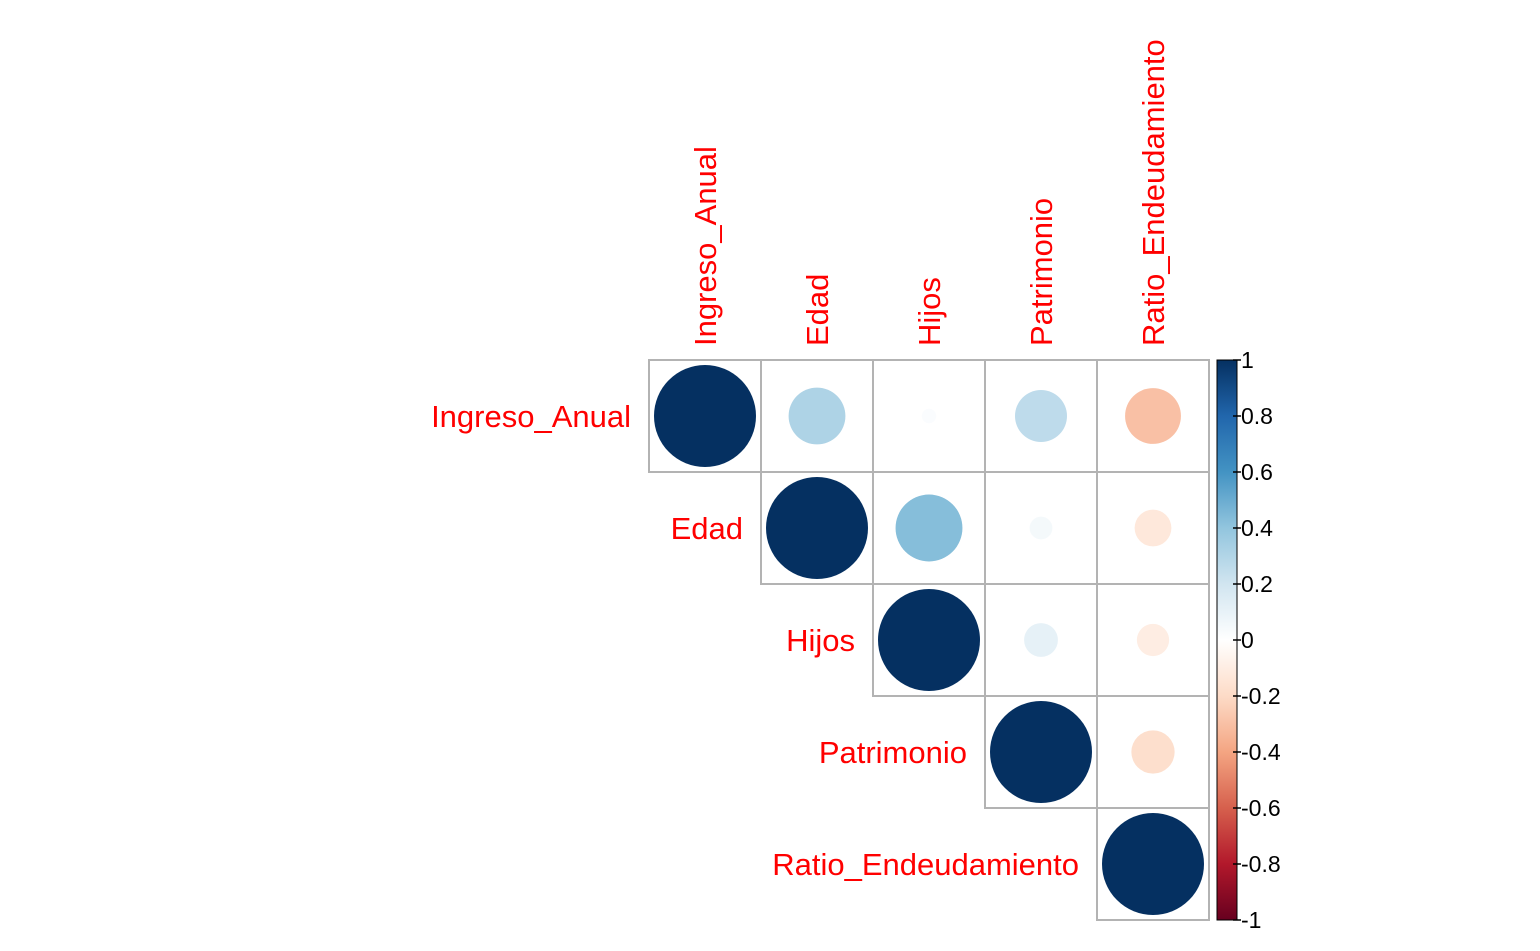 The image size is (1540, 951). Describe the element at coordinates (1257, 528) in the screenshot. I see `legend-tick-label: 0.4` at that location.